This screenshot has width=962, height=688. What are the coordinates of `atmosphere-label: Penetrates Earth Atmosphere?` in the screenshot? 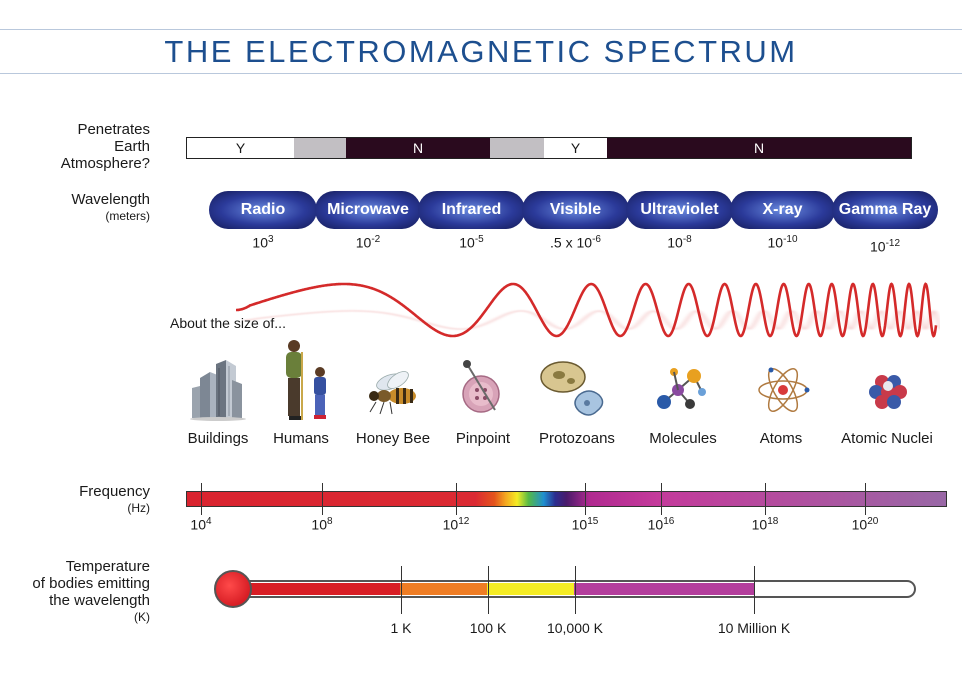 It's located at (75, 146).